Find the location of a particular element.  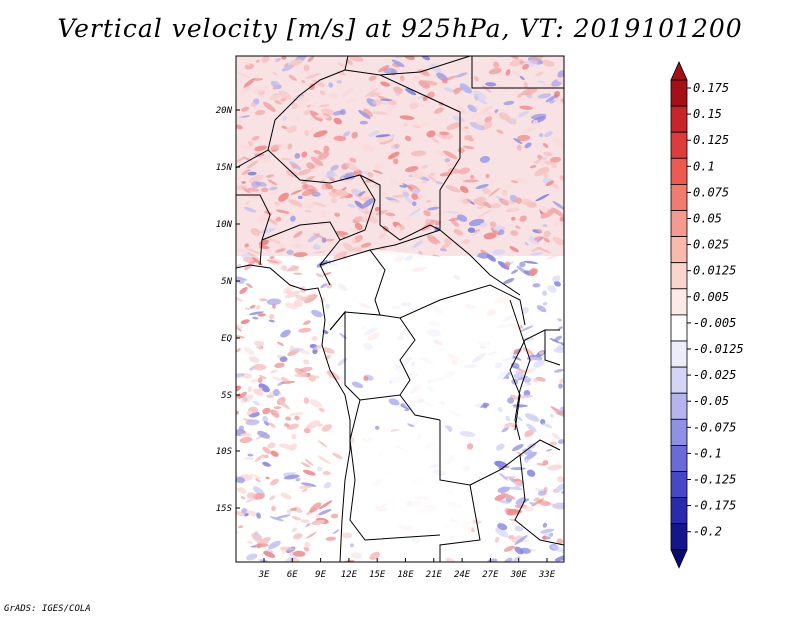

colorbar-bin is located at coordinates (679, 119).